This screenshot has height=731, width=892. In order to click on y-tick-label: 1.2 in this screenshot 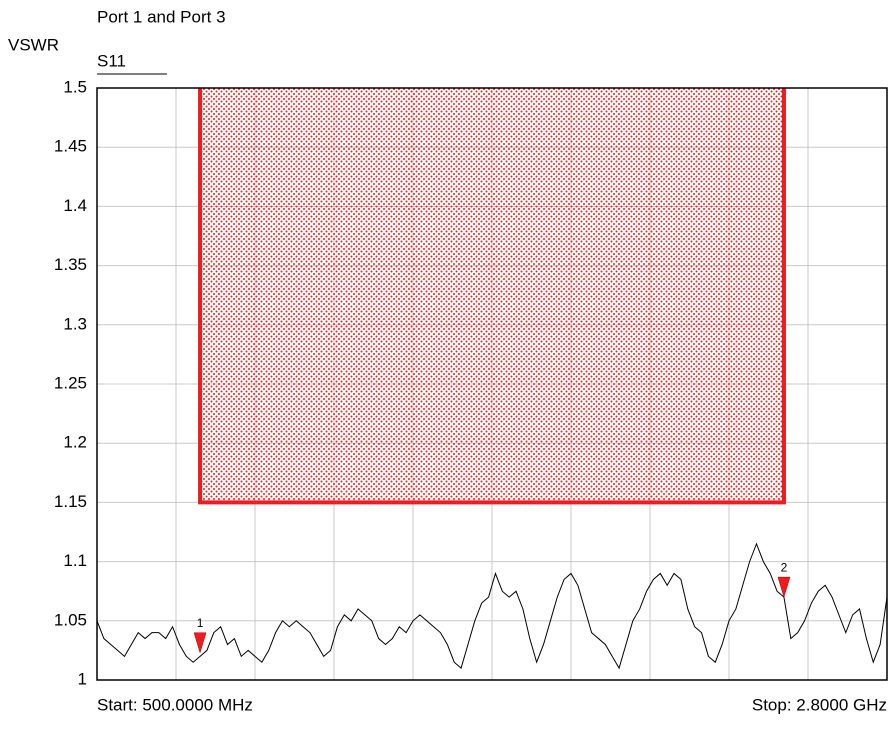, I will do `click(75, 442)`.